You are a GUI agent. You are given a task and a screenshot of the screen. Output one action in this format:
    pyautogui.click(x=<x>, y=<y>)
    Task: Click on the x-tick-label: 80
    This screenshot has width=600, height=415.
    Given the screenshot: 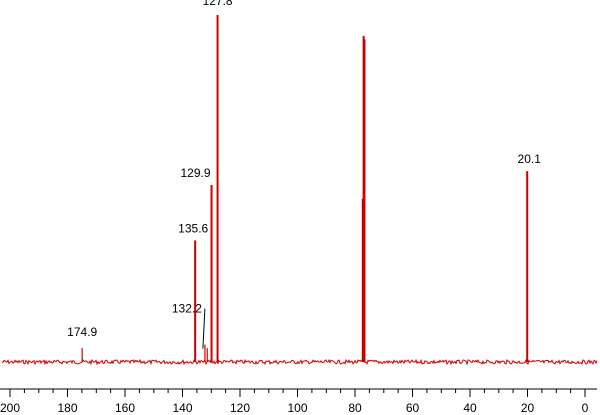 What is the action you would take?
    pyautogui.click(x=355, y=408)
    